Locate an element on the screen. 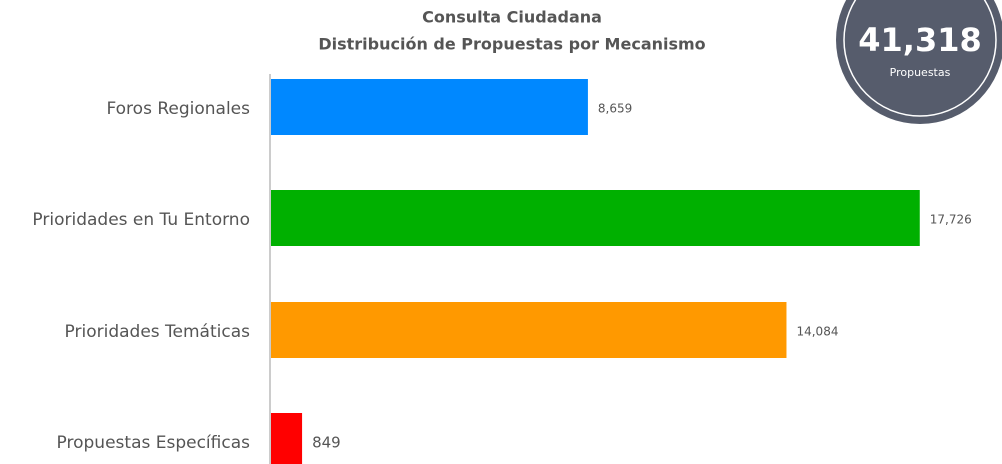  category-label: Prioridades en Tu Entorno is located at coordinates (141, 220).